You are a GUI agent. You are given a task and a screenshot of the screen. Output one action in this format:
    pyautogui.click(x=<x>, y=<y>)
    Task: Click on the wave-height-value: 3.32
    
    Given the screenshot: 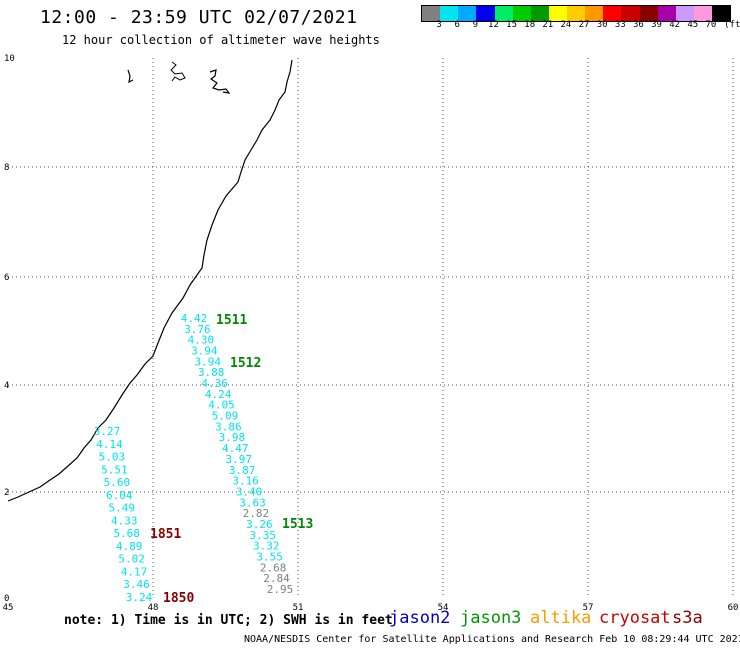 What is the action you would take?
    pyautogui.click(x=266, y=546)
    